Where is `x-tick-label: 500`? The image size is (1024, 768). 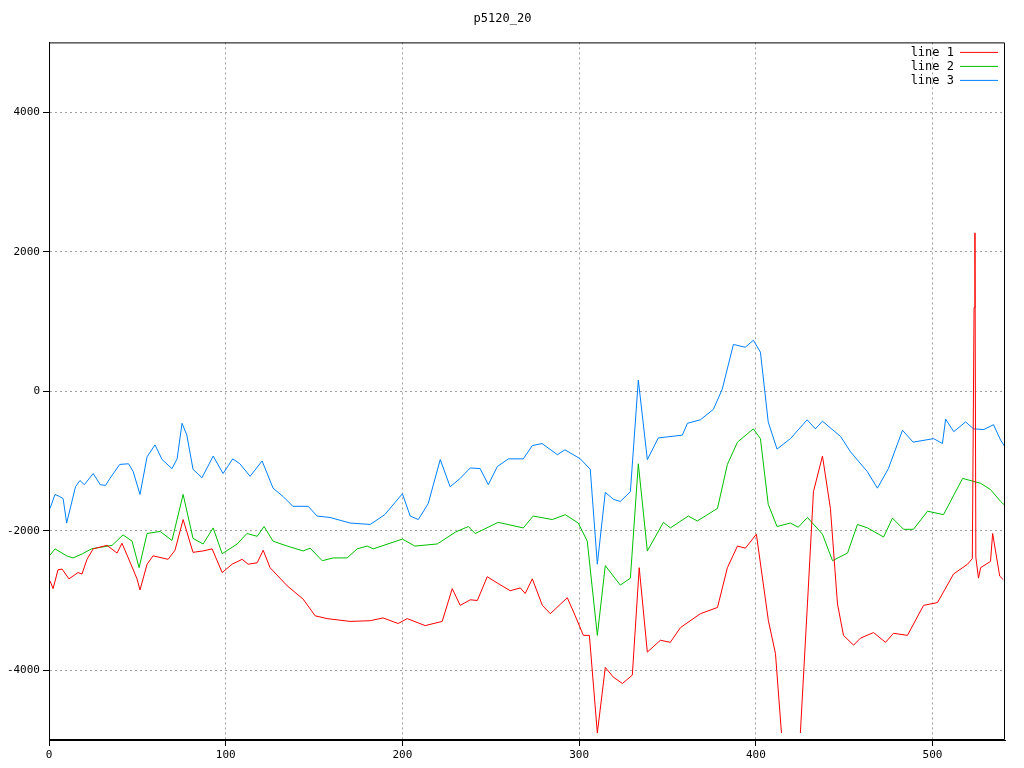 x-tick-label: 500 is located at coordinates (932, 755).